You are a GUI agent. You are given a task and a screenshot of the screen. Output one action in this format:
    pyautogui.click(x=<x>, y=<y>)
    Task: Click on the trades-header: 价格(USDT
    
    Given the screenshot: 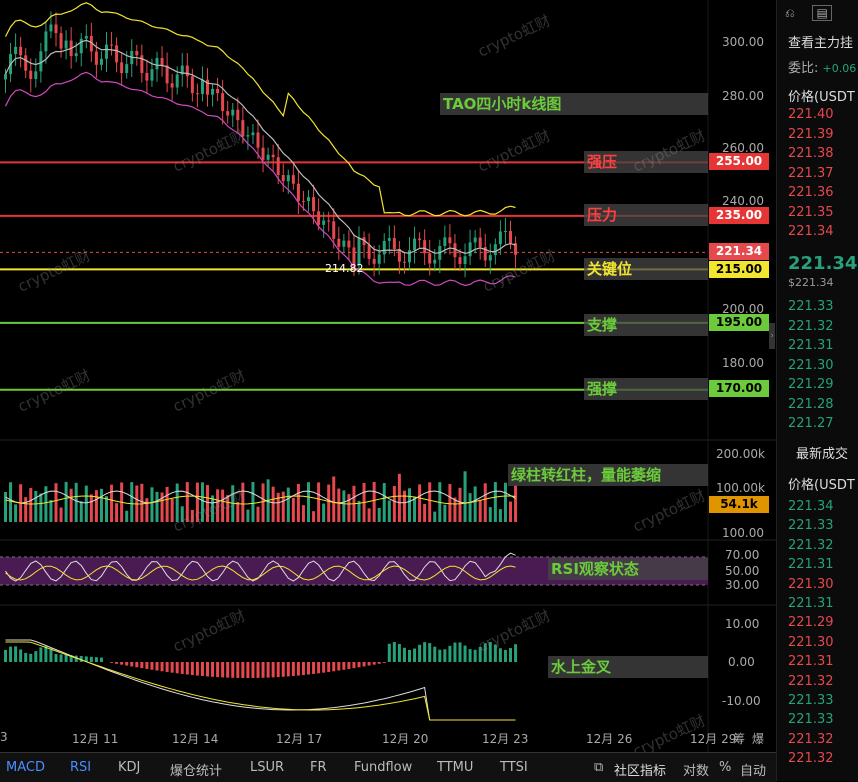 What is the action you would take?
    pyautogui.click(x=821, y=485)
    